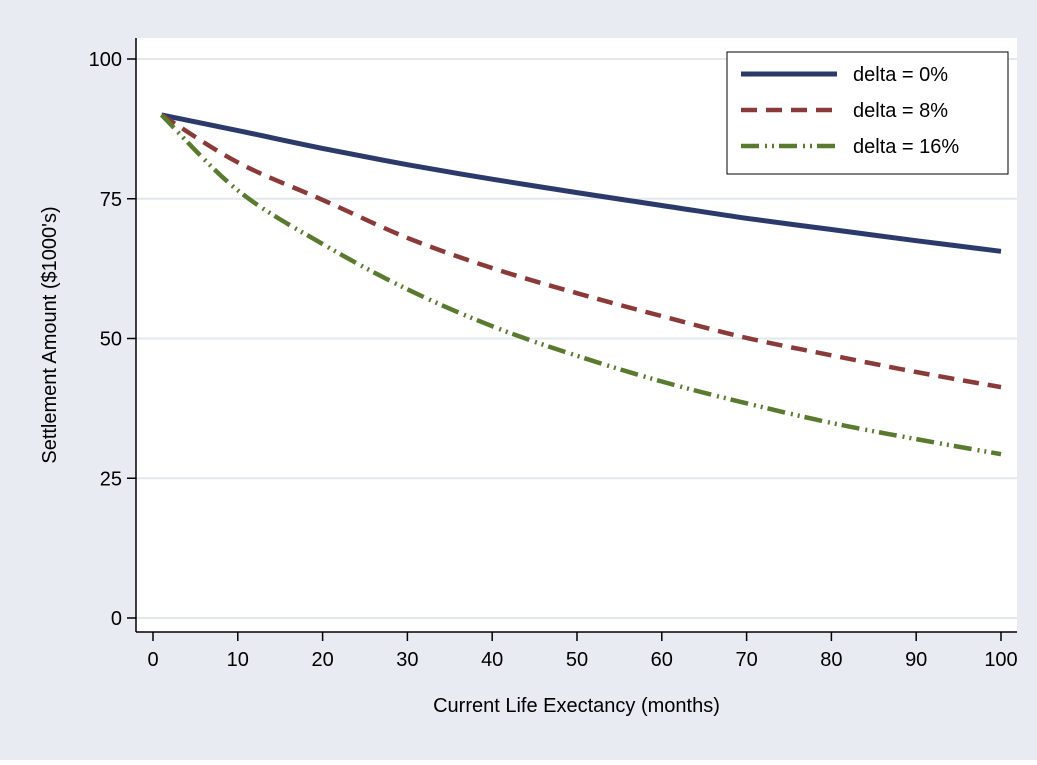 This screenshot has height=765, width=1037. What do you see at coordinates (111, 340) in the screenshot?
I see `y-tick-label-50: 50` at bounding box center [111, 340].